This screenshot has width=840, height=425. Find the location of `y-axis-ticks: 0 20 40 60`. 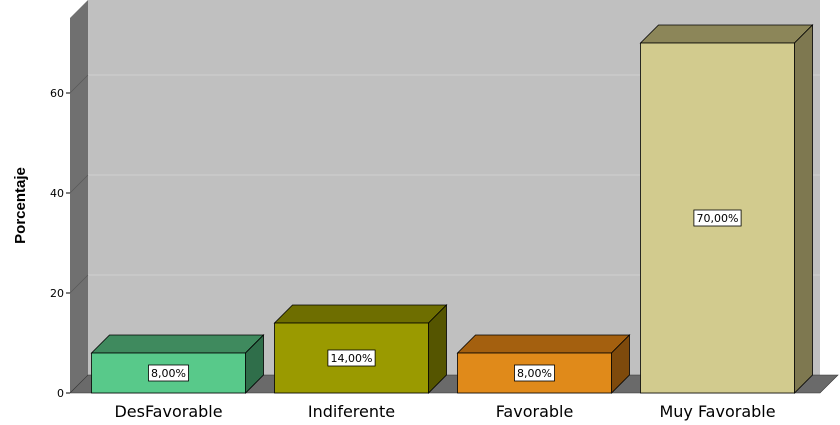

y-axis-ticks: 0 20 40 60 is located at coordinates (60, 243).